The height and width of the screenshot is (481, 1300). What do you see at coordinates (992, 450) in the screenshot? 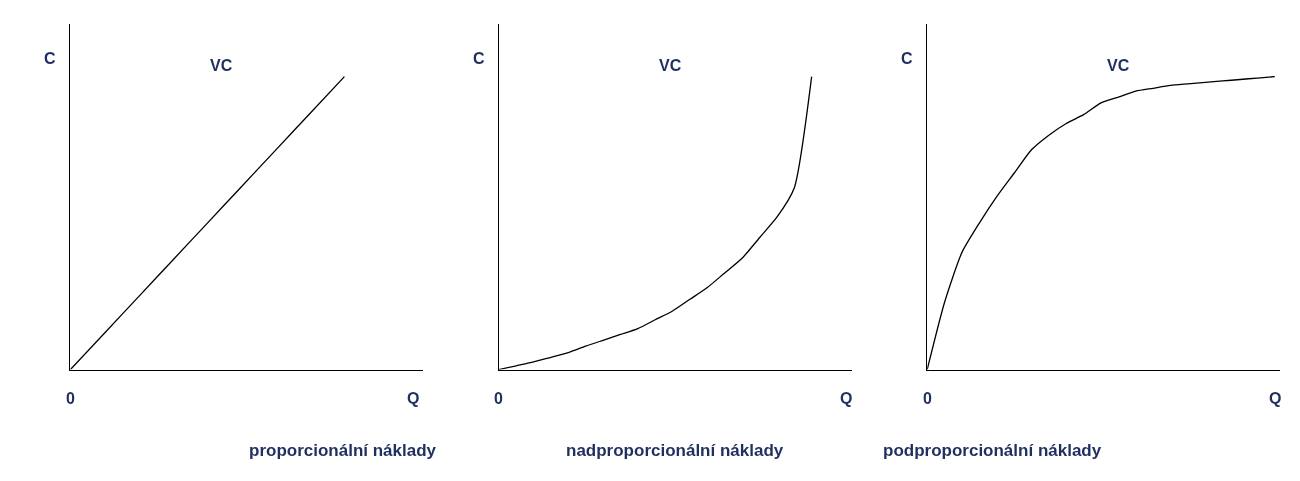
I see `text: podproporcionální náklady` at bounding box center [992, 450].